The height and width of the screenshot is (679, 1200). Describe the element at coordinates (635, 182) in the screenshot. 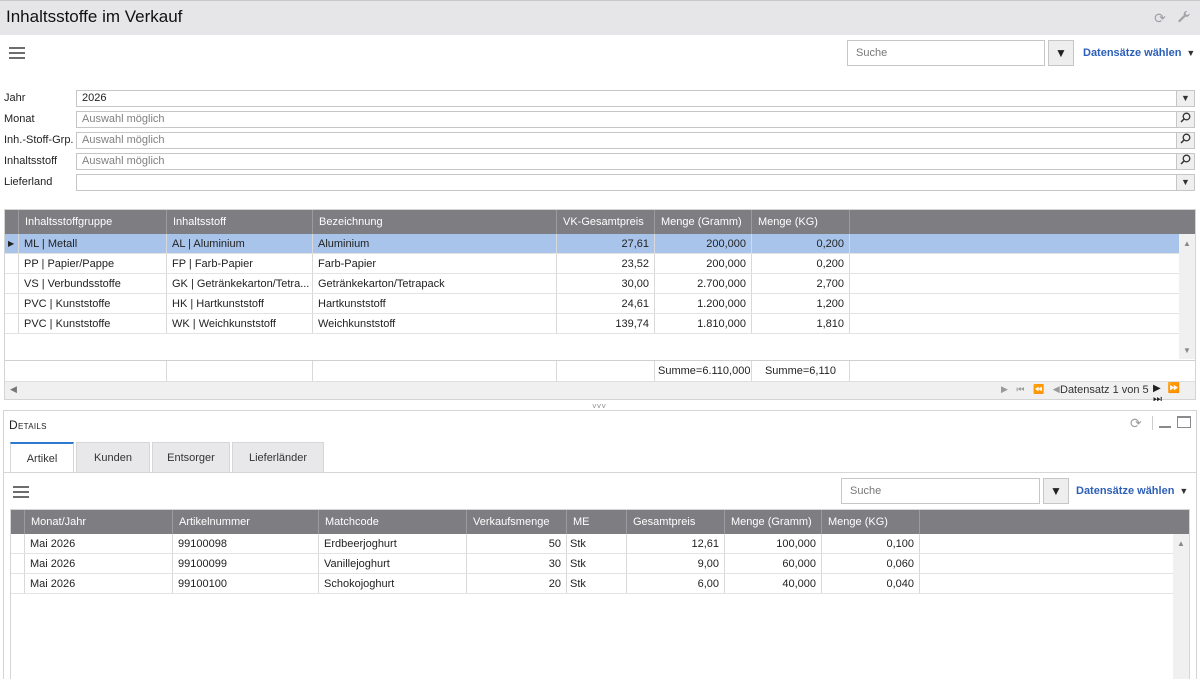

I see `filter-field: ▼` at that location.